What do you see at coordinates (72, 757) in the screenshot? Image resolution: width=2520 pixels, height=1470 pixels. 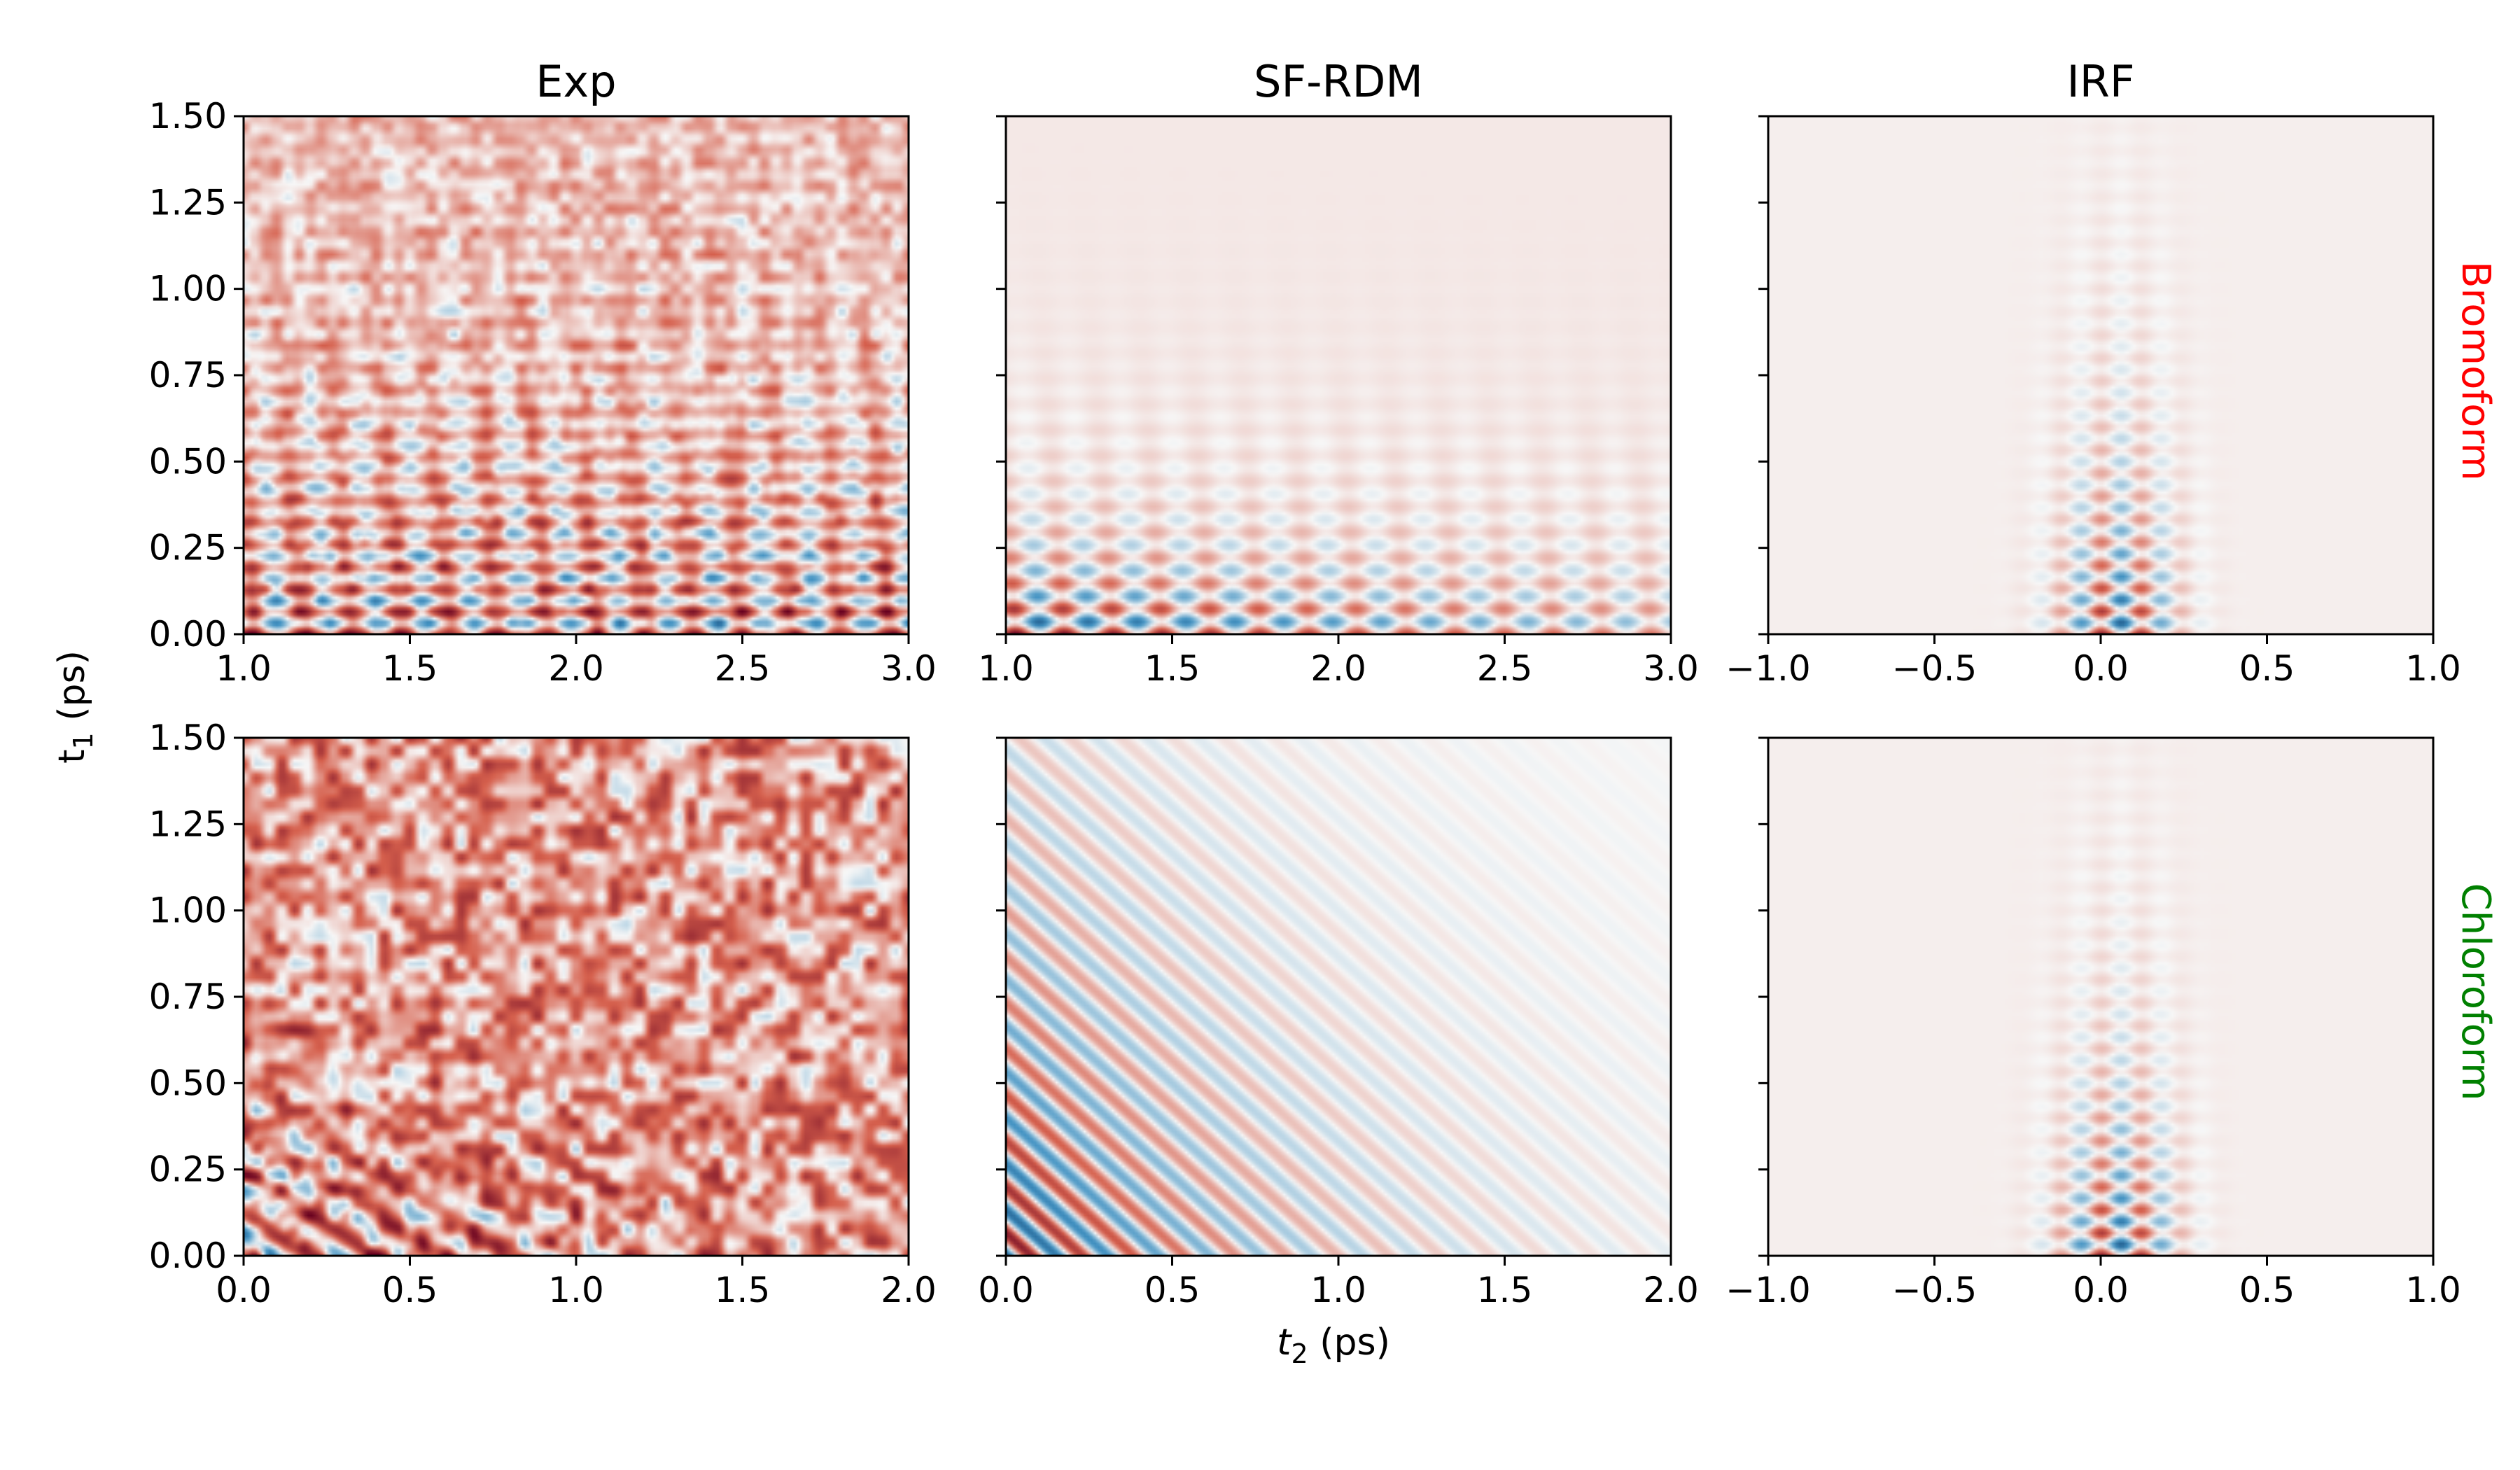 I see `y-axis-label-main: t` at bounding box center [72, 757].